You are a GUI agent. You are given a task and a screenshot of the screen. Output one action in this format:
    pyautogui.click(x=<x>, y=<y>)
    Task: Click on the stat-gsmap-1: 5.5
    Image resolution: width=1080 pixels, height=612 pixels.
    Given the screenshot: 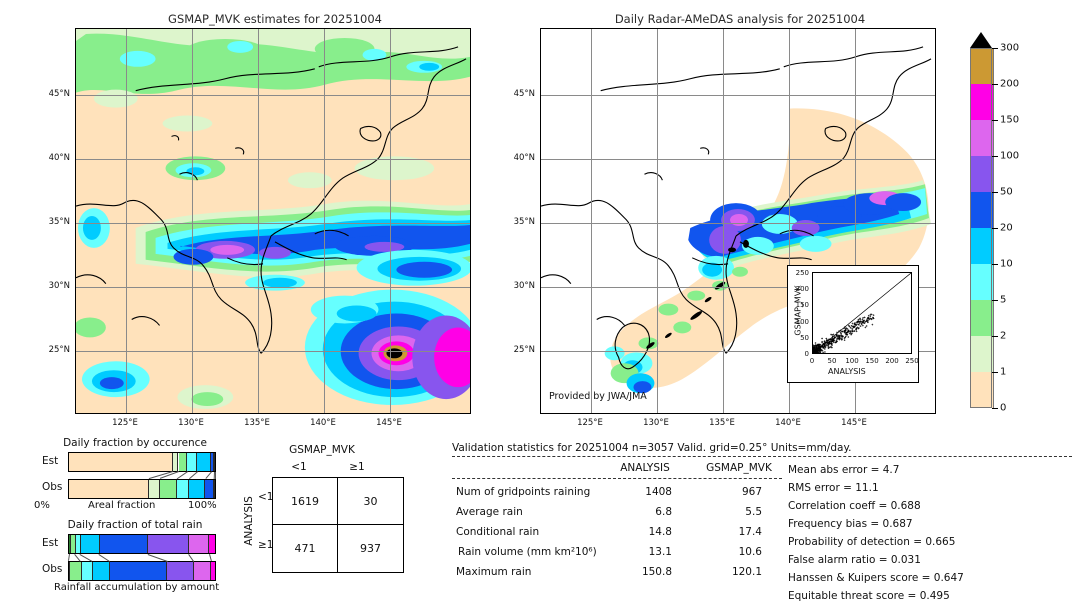 What is the action you would take?
    pyautogui.click(x=753, y=512)
    